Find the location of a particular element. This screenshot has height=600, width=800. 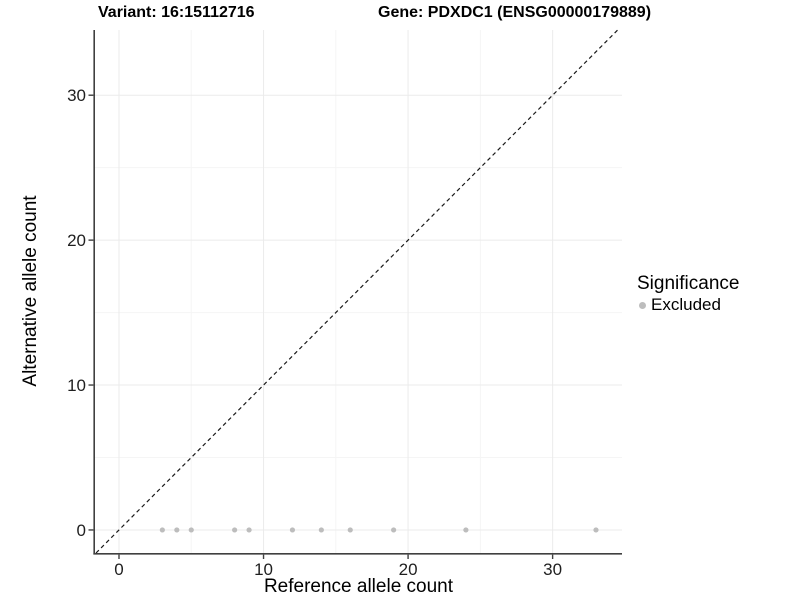

y-tick-label: 30 is located at coordinates (76, 95).